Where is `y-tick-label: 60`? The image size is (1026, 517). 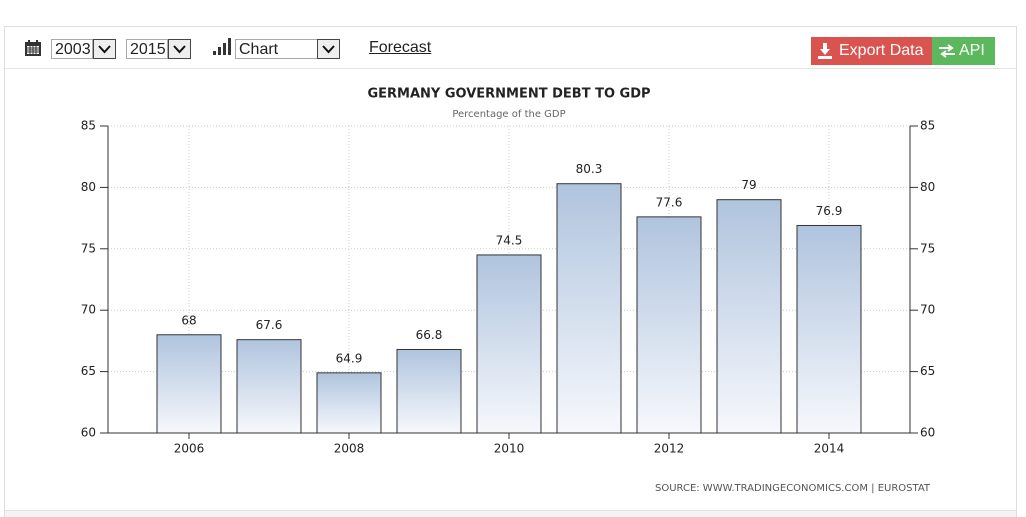 y-tick-label: 60 is located at coordinates (88, 433).